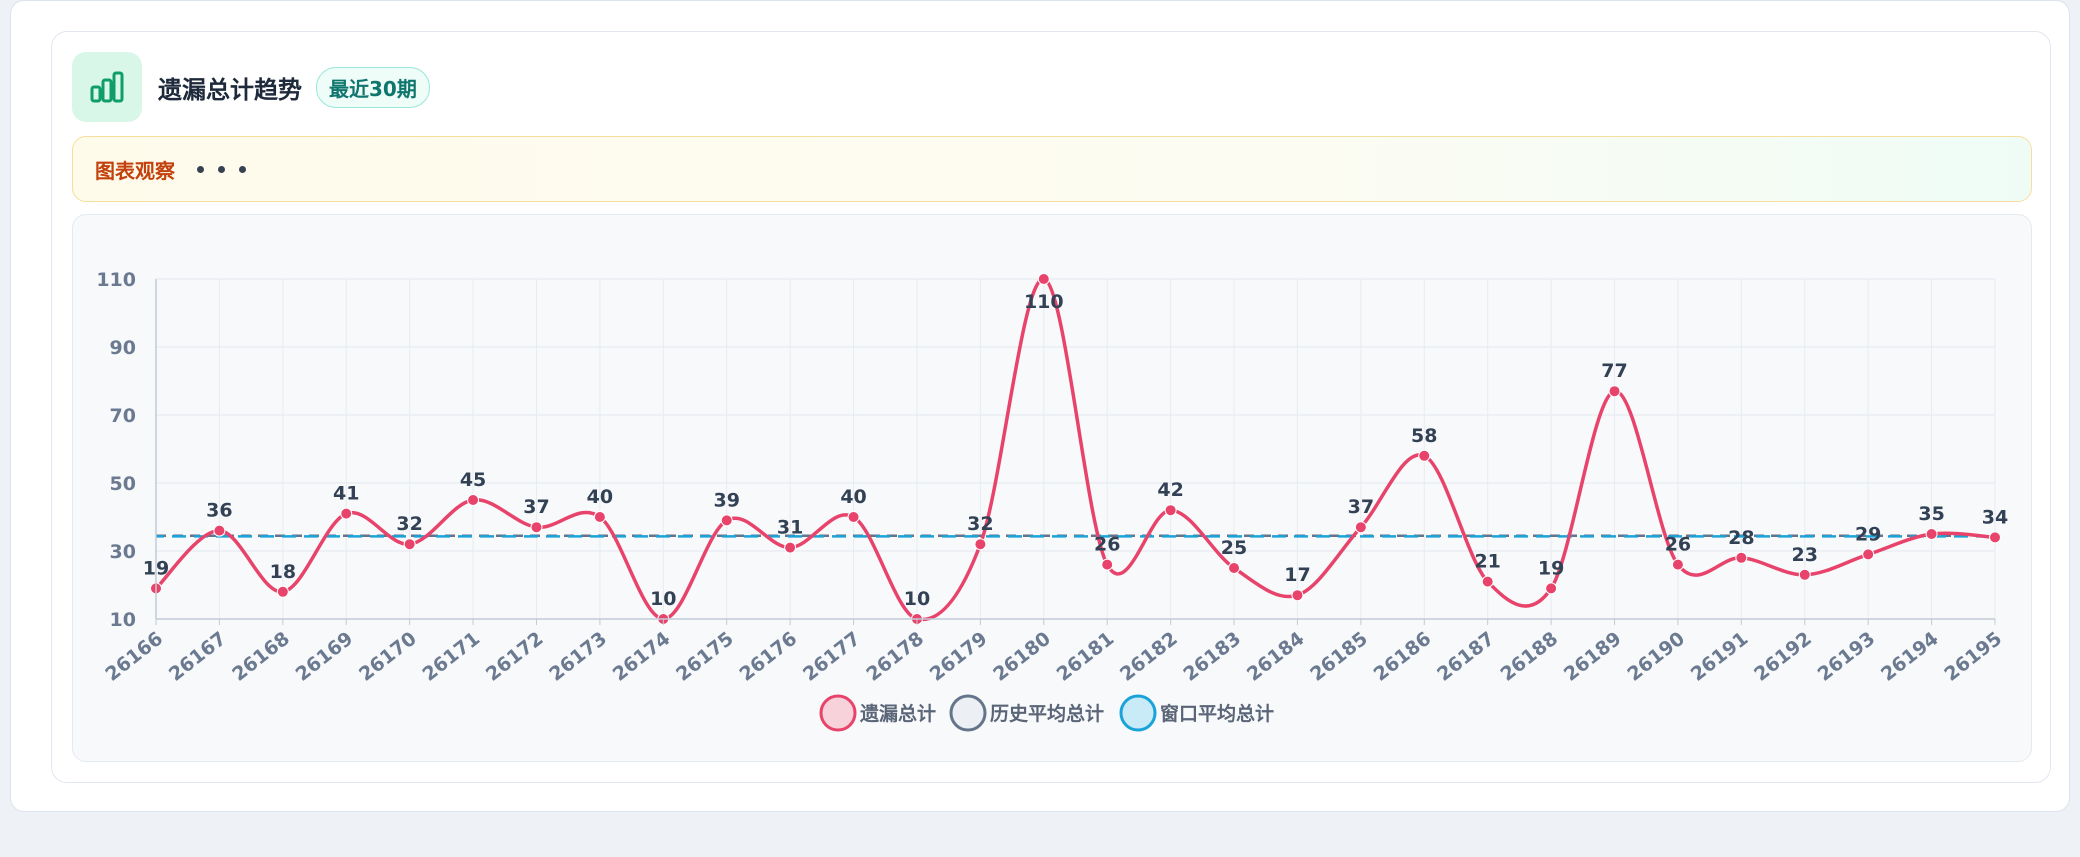  What do you see at coordinates (221, 169) in the screenshot?
I see `loading-dots-icon` at bounding box center [221, 169].